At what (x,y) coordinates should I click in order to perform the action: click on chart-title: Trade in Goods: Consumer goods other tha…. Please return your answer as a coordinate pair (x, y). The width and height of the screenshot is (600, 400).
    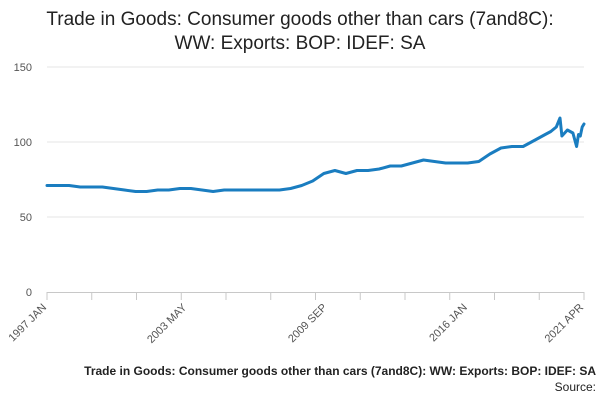
    Looking at the image, I should click on (300, 32).